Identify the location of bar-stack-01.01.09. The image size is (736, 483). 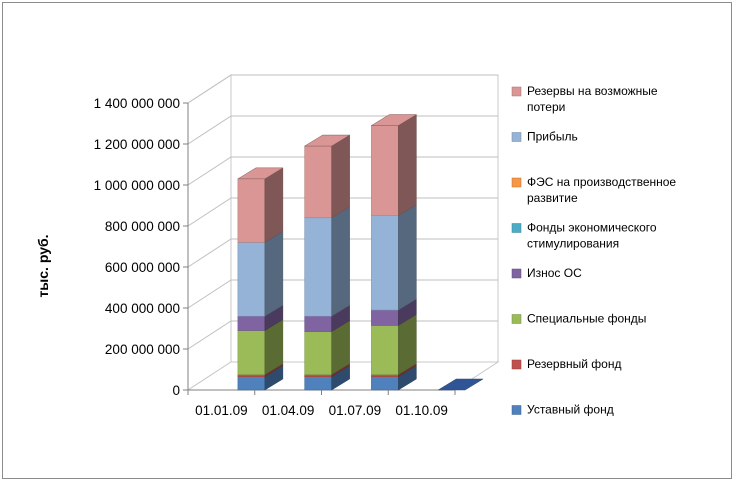
(260, 279).